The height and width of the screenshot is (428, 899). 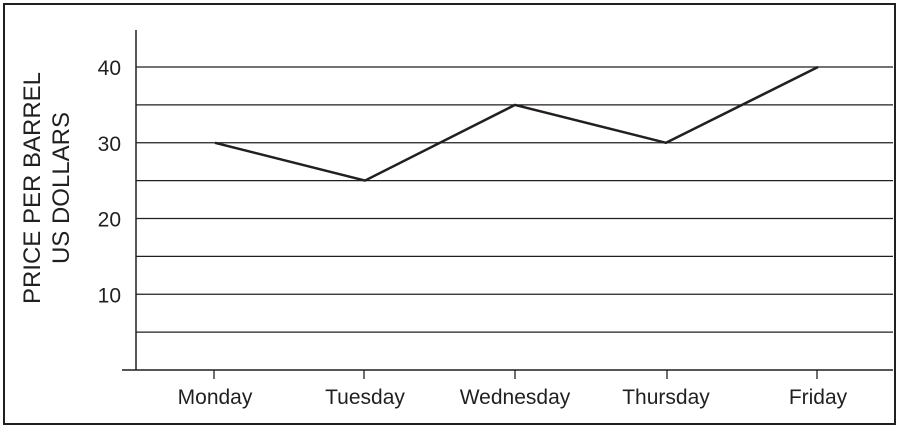 I want to click on x-axis-ticks, so click(x=515, y=374).